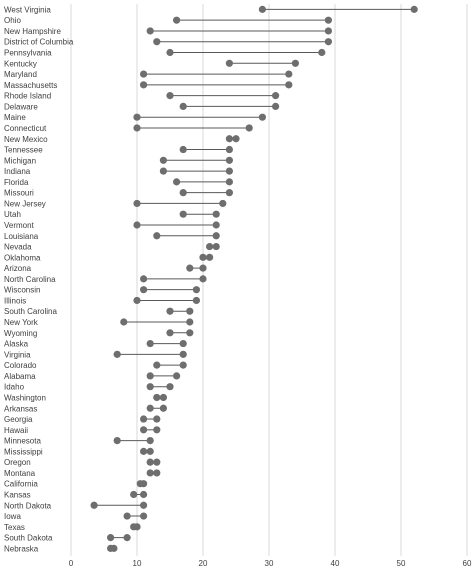 The image size is (474, 574). Describe the element at coordinates (71, 563) in the screenshot. I see `x-tick-label: 0` at that location.